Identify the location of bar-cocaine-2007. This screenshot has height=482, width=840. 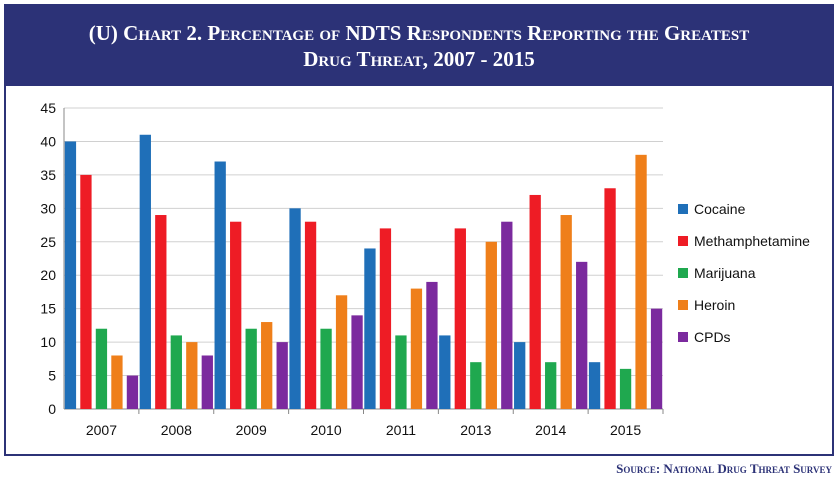
(70, 275).